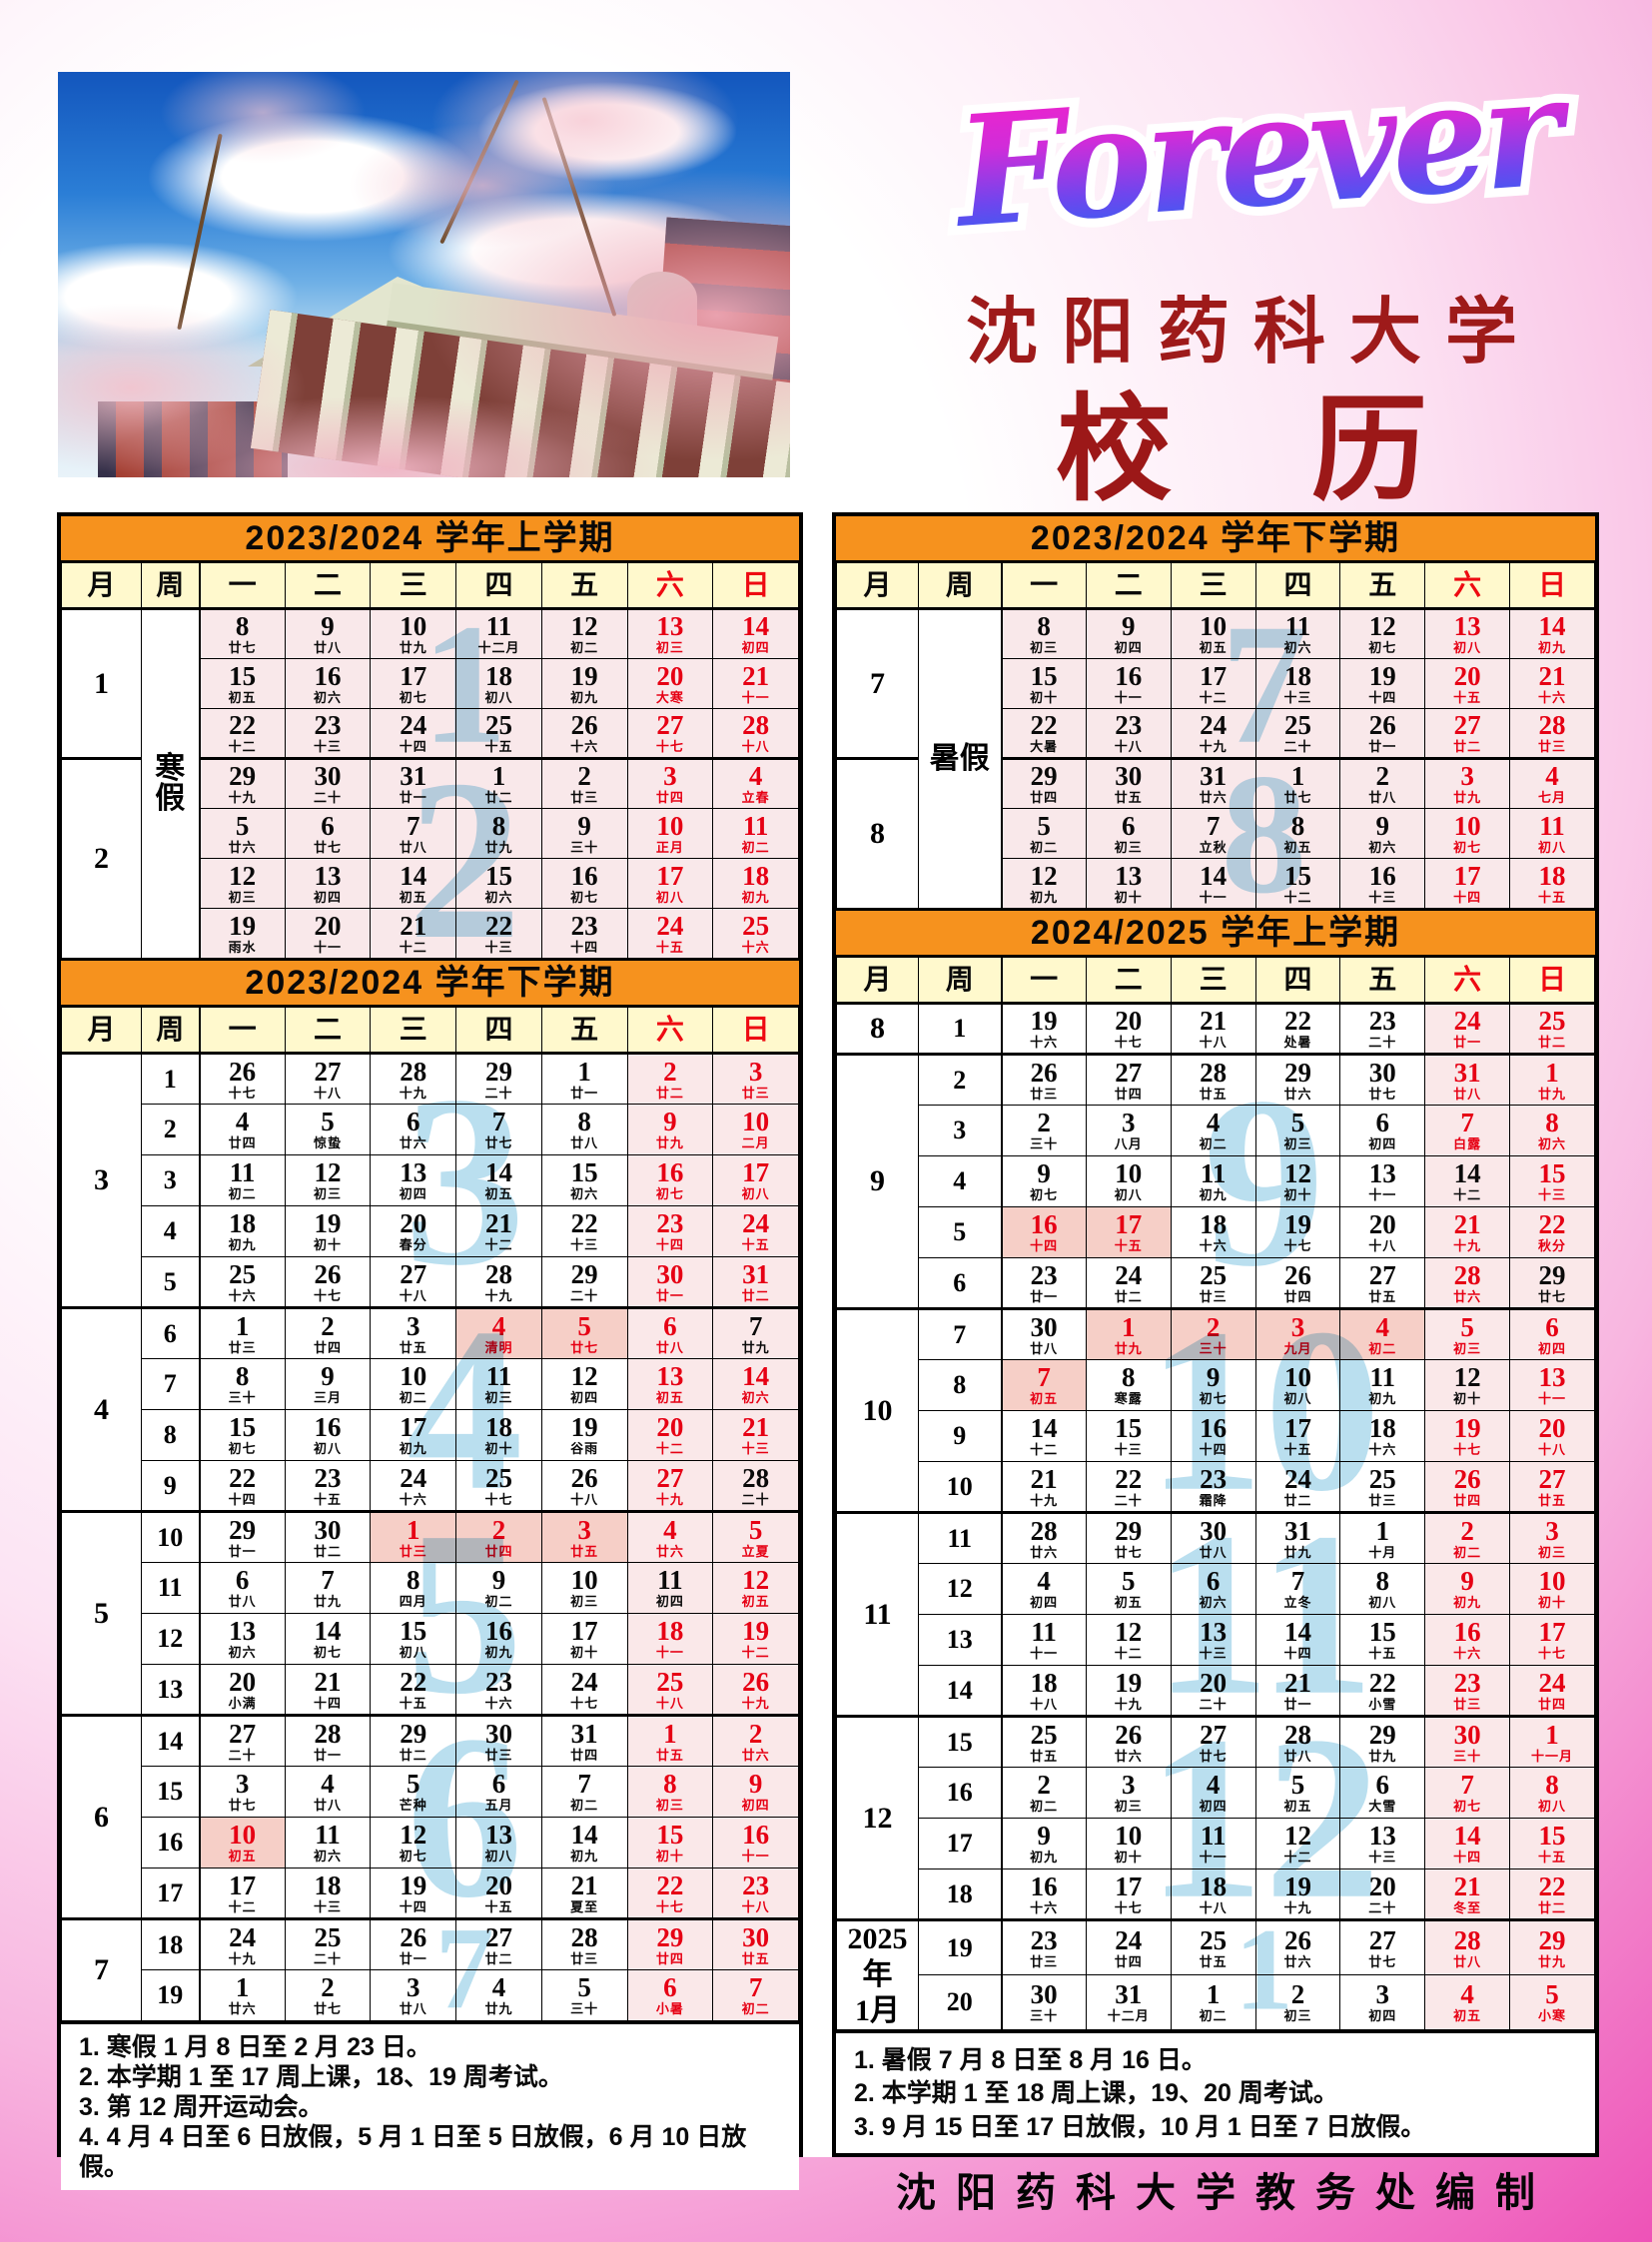 Image resolution: width=1652 pixels, height=2242 pixels. What do you see at coordinates (755, 1893) in the screenshot?
I see `calendar-day-cell: 23 十八` at bounding box center [755, 1893].